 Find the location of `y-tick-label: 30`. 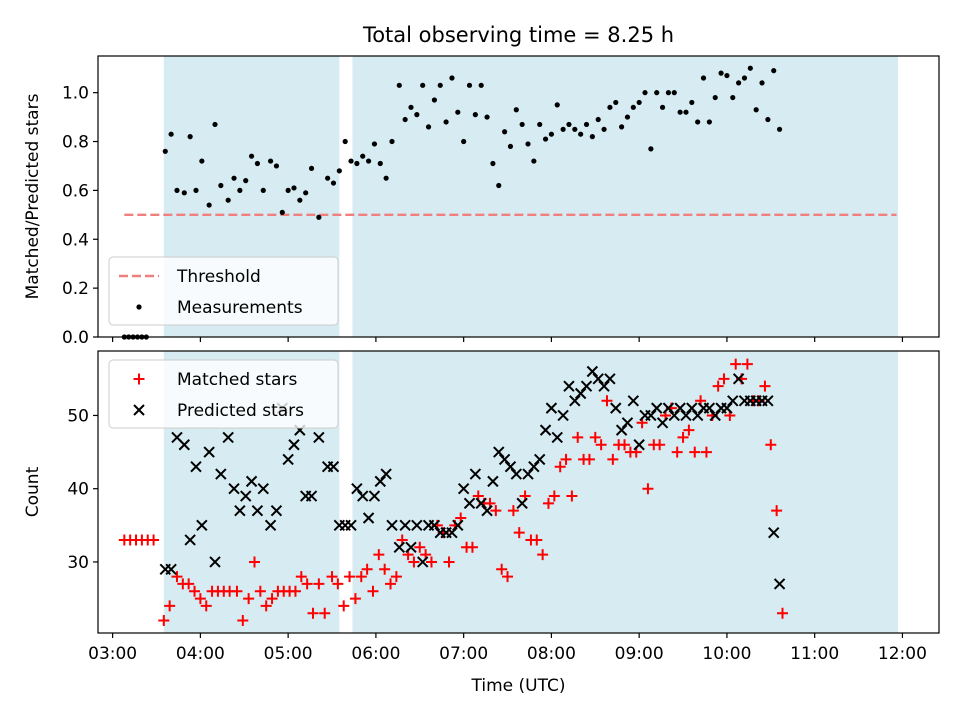

y-tick-label: 30 is located at coordinates (78, 563).